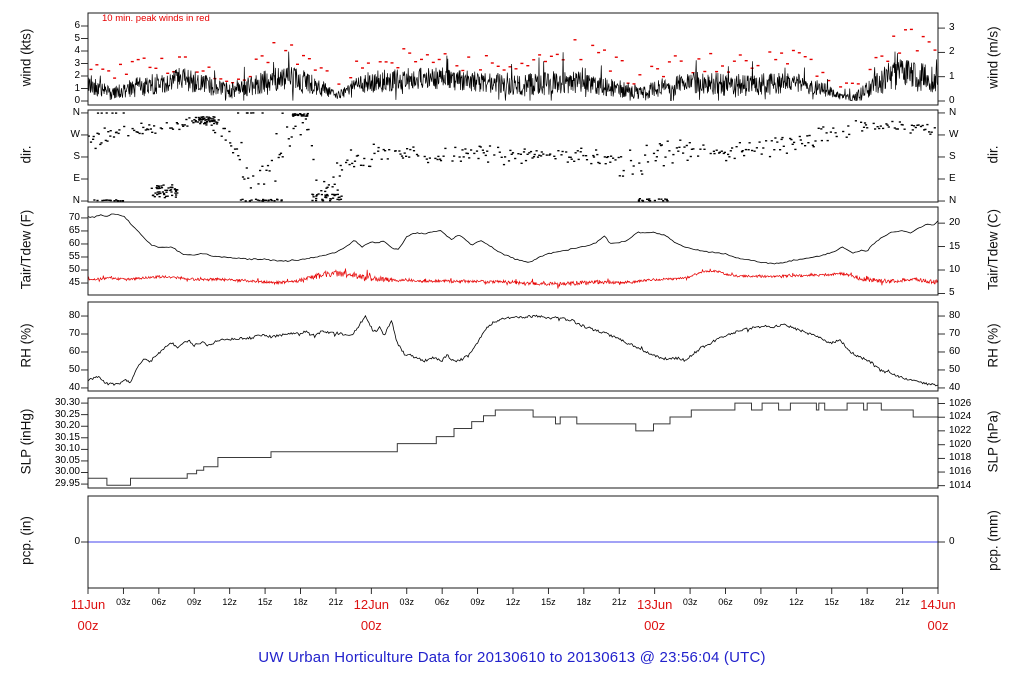  I want to click on panel-border-slp, so click(513, 443).